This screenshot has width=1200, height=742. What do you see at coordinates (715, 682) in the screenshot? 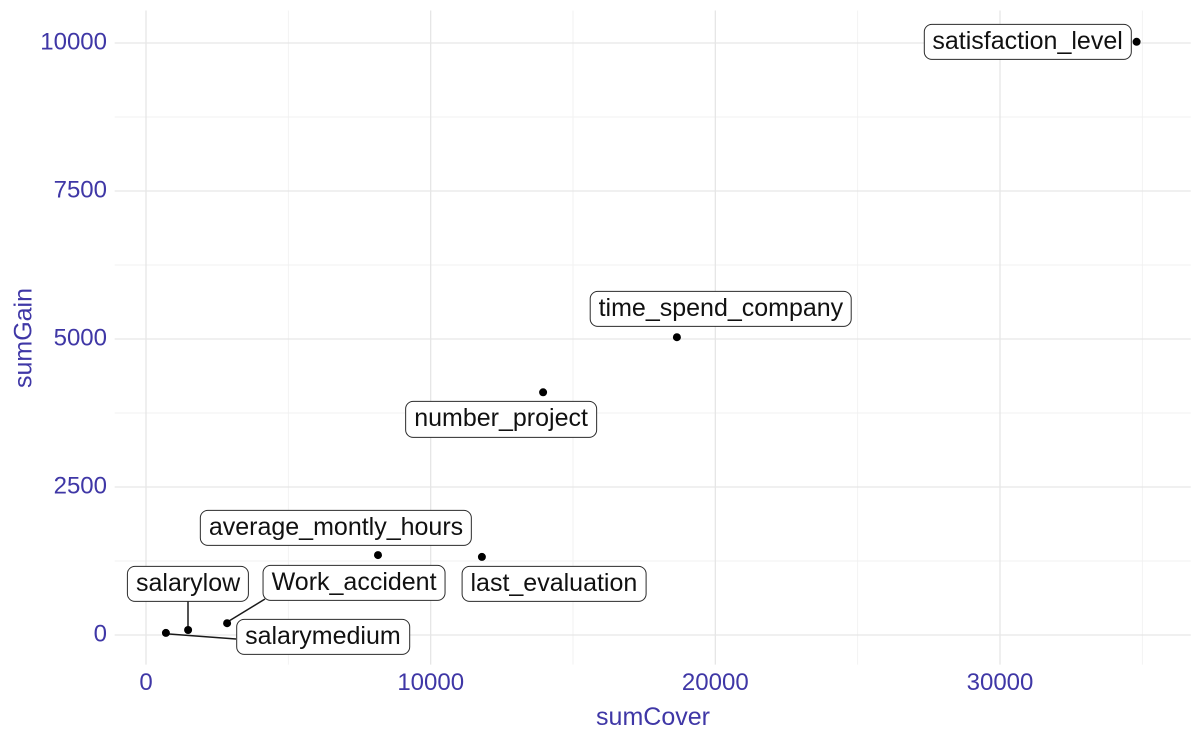
I see `x-axis-tick-label: 20000` at bounding box center [715, 682].